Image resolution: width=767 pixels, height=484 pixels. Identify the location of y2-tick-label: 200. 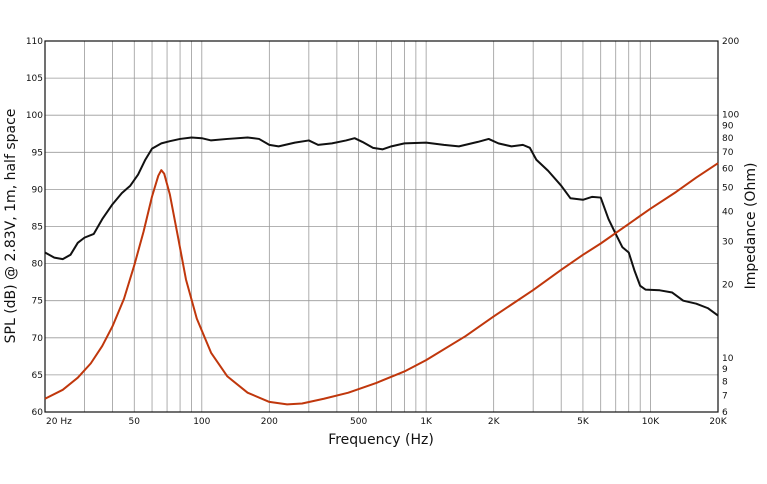
(730, 42).